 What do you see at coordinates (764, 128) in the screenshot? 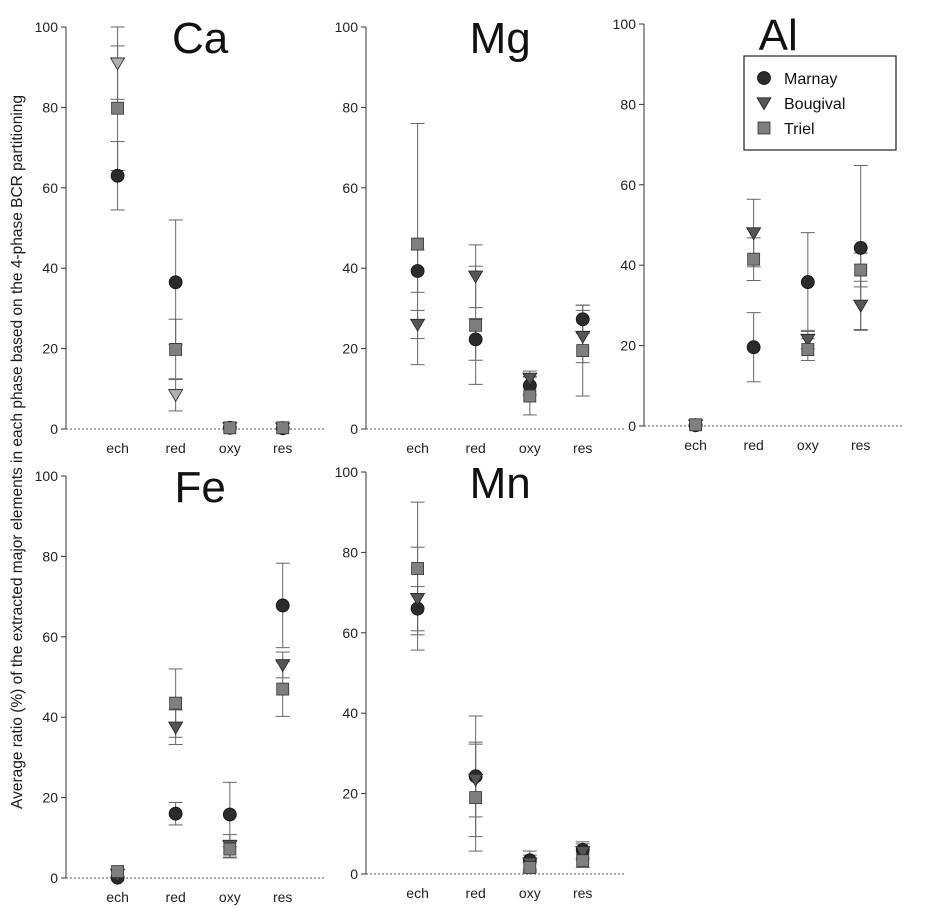
I see `legend-marker-triel` at bounding box center [764, 128].